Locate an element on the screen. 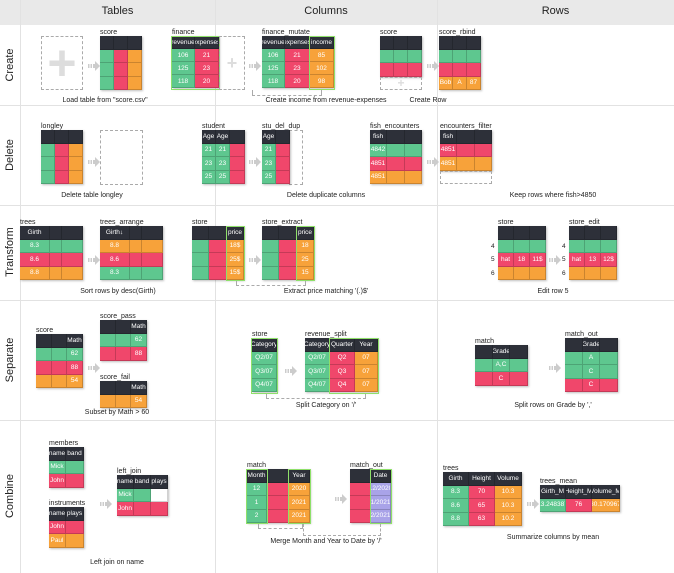  table-row: 23 is located at coordinates (276, 164).